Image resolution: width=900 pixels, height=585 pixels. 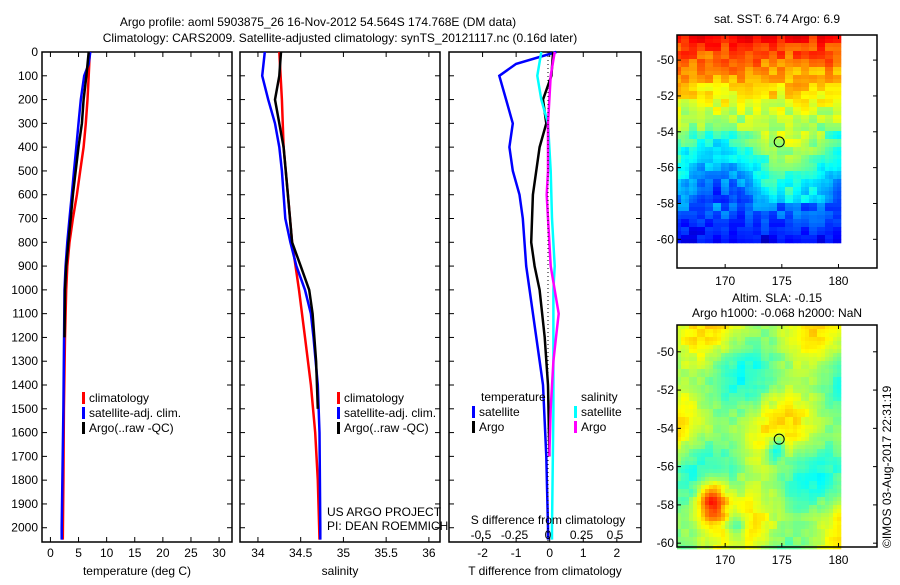 What do you see at coordinates (299, 295) in the screenshot?
I see `series-line-climatology` at bounding box center [299, 295].